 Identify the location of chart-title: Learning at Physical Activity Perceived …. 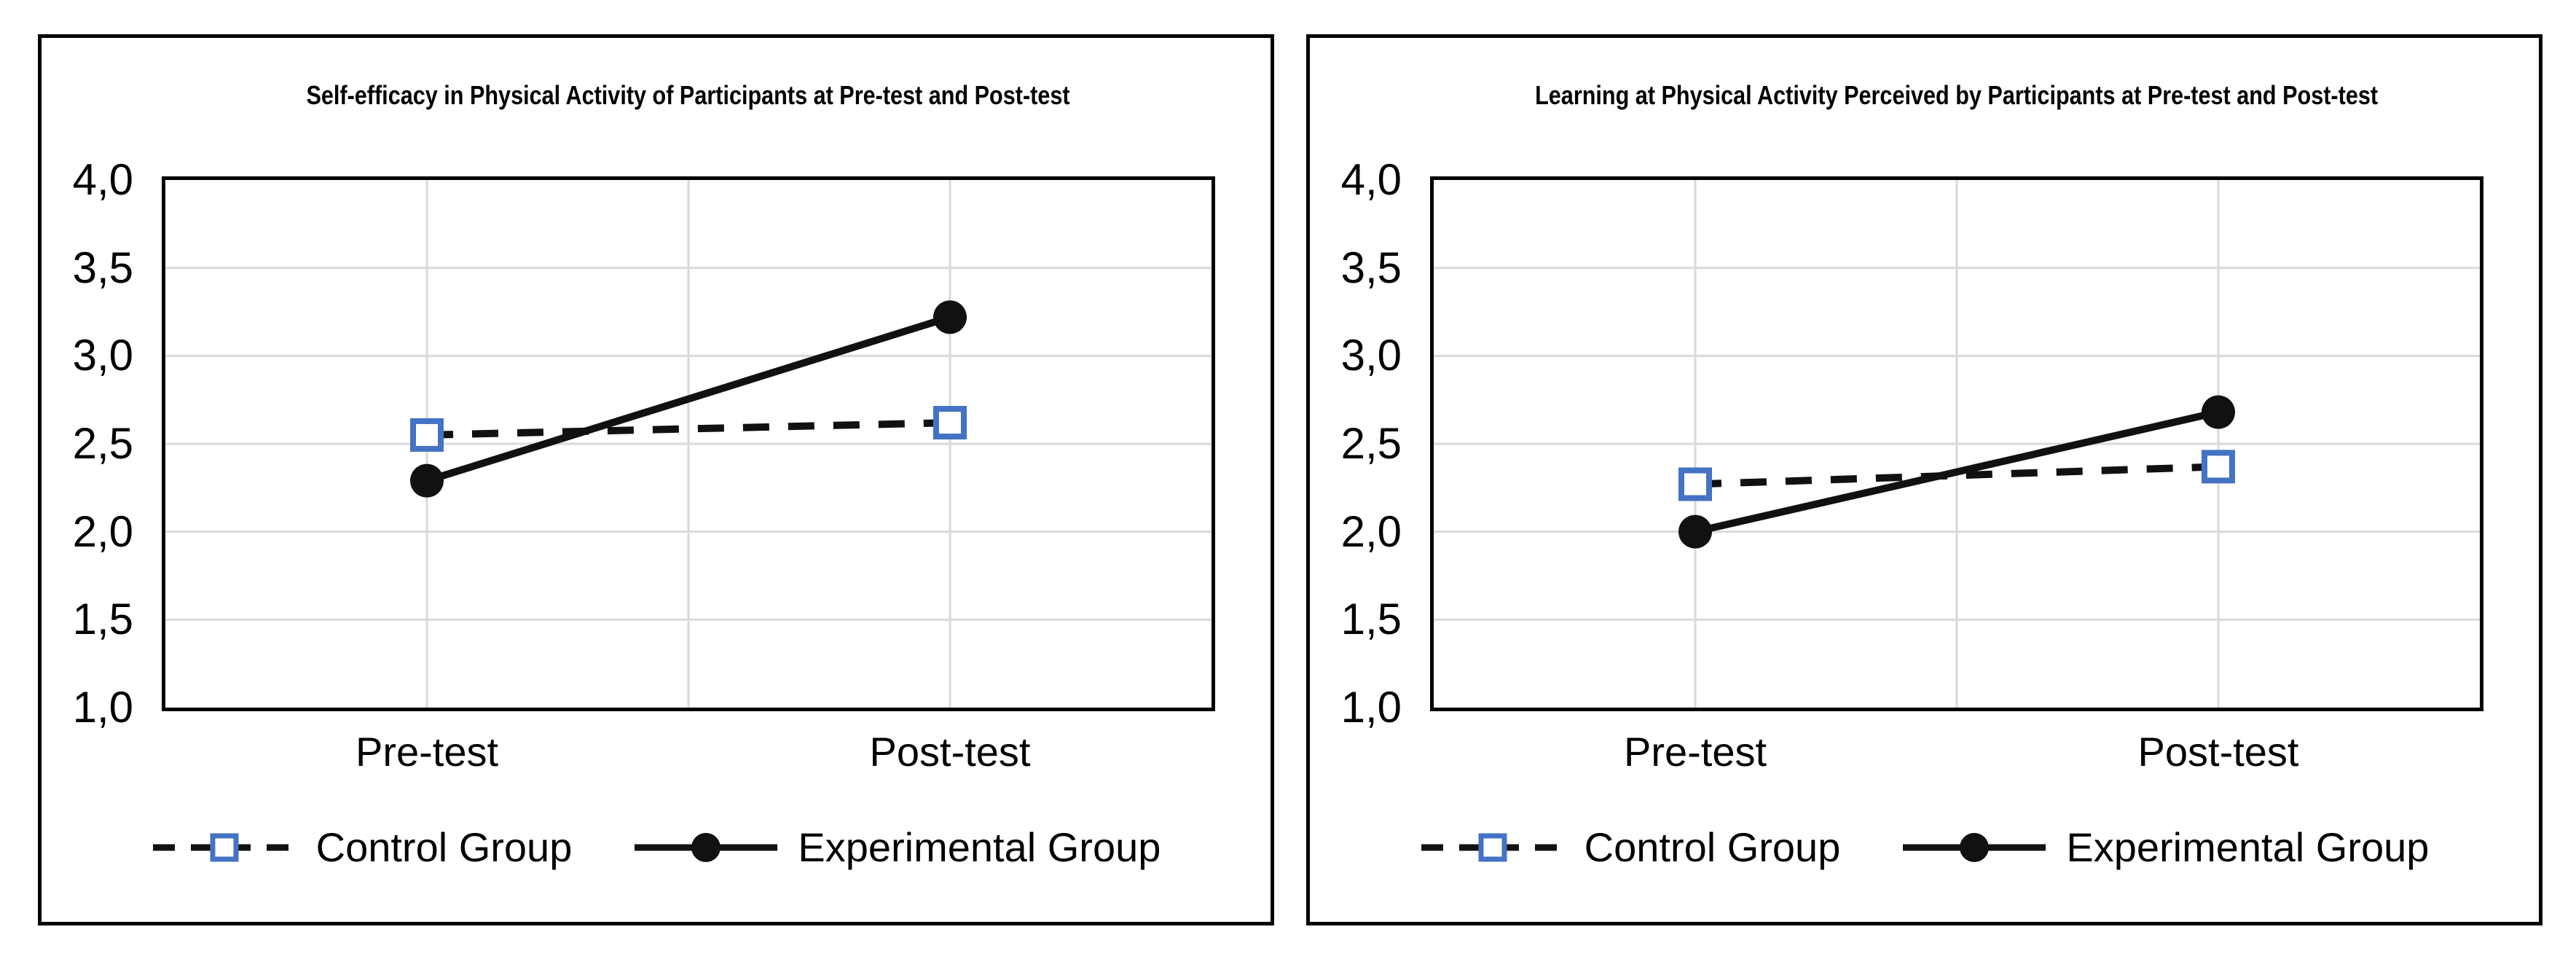
(1957, 96).